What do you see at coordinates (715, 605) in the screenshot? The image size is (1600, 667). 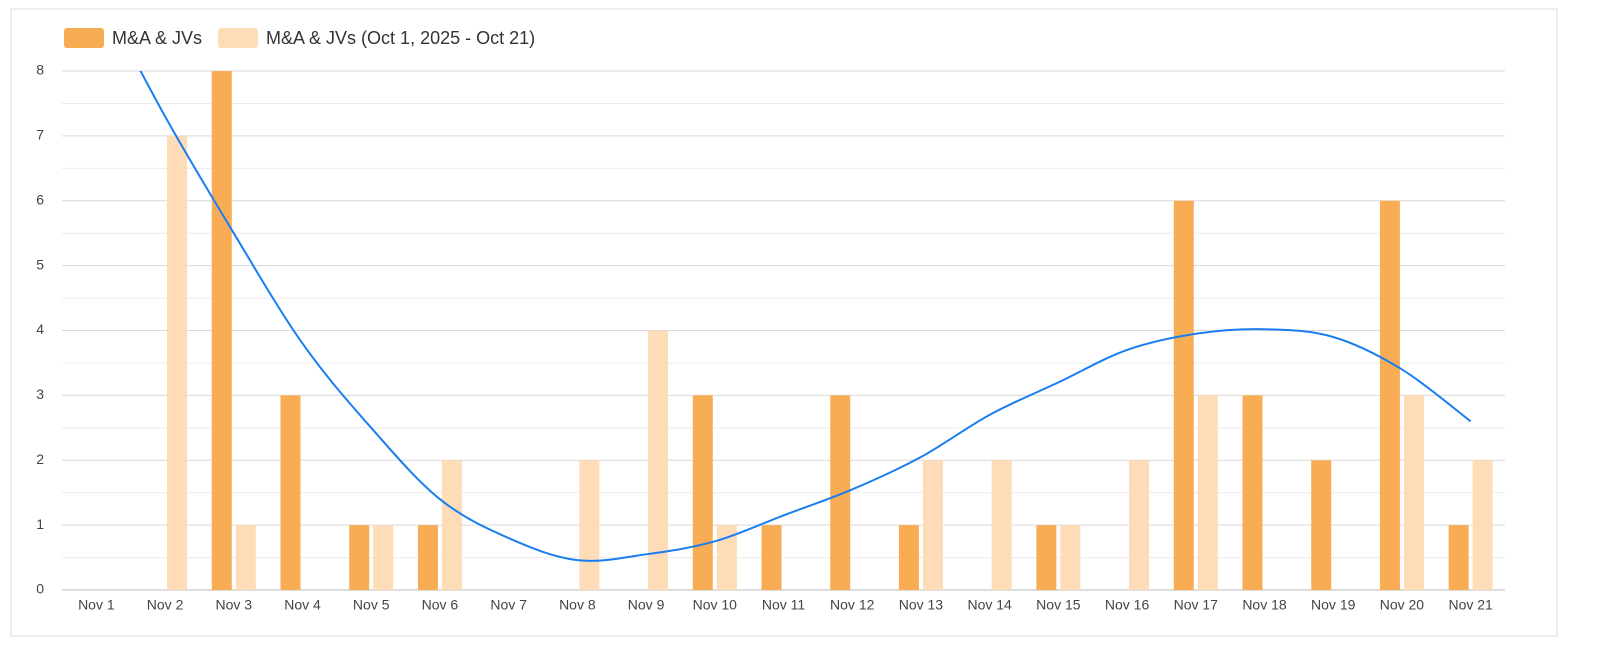 I see `x-tick-label: Nov 10` at bounding box center [715, 605].